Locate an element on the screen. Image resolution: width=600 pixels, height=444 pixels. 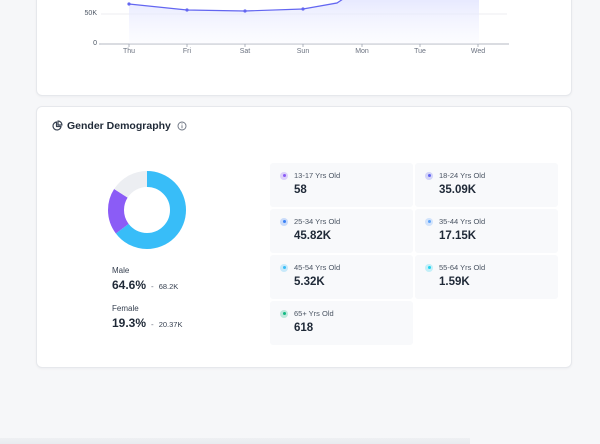
y-tick-50k: 50K is located at coordinates (90, 13).